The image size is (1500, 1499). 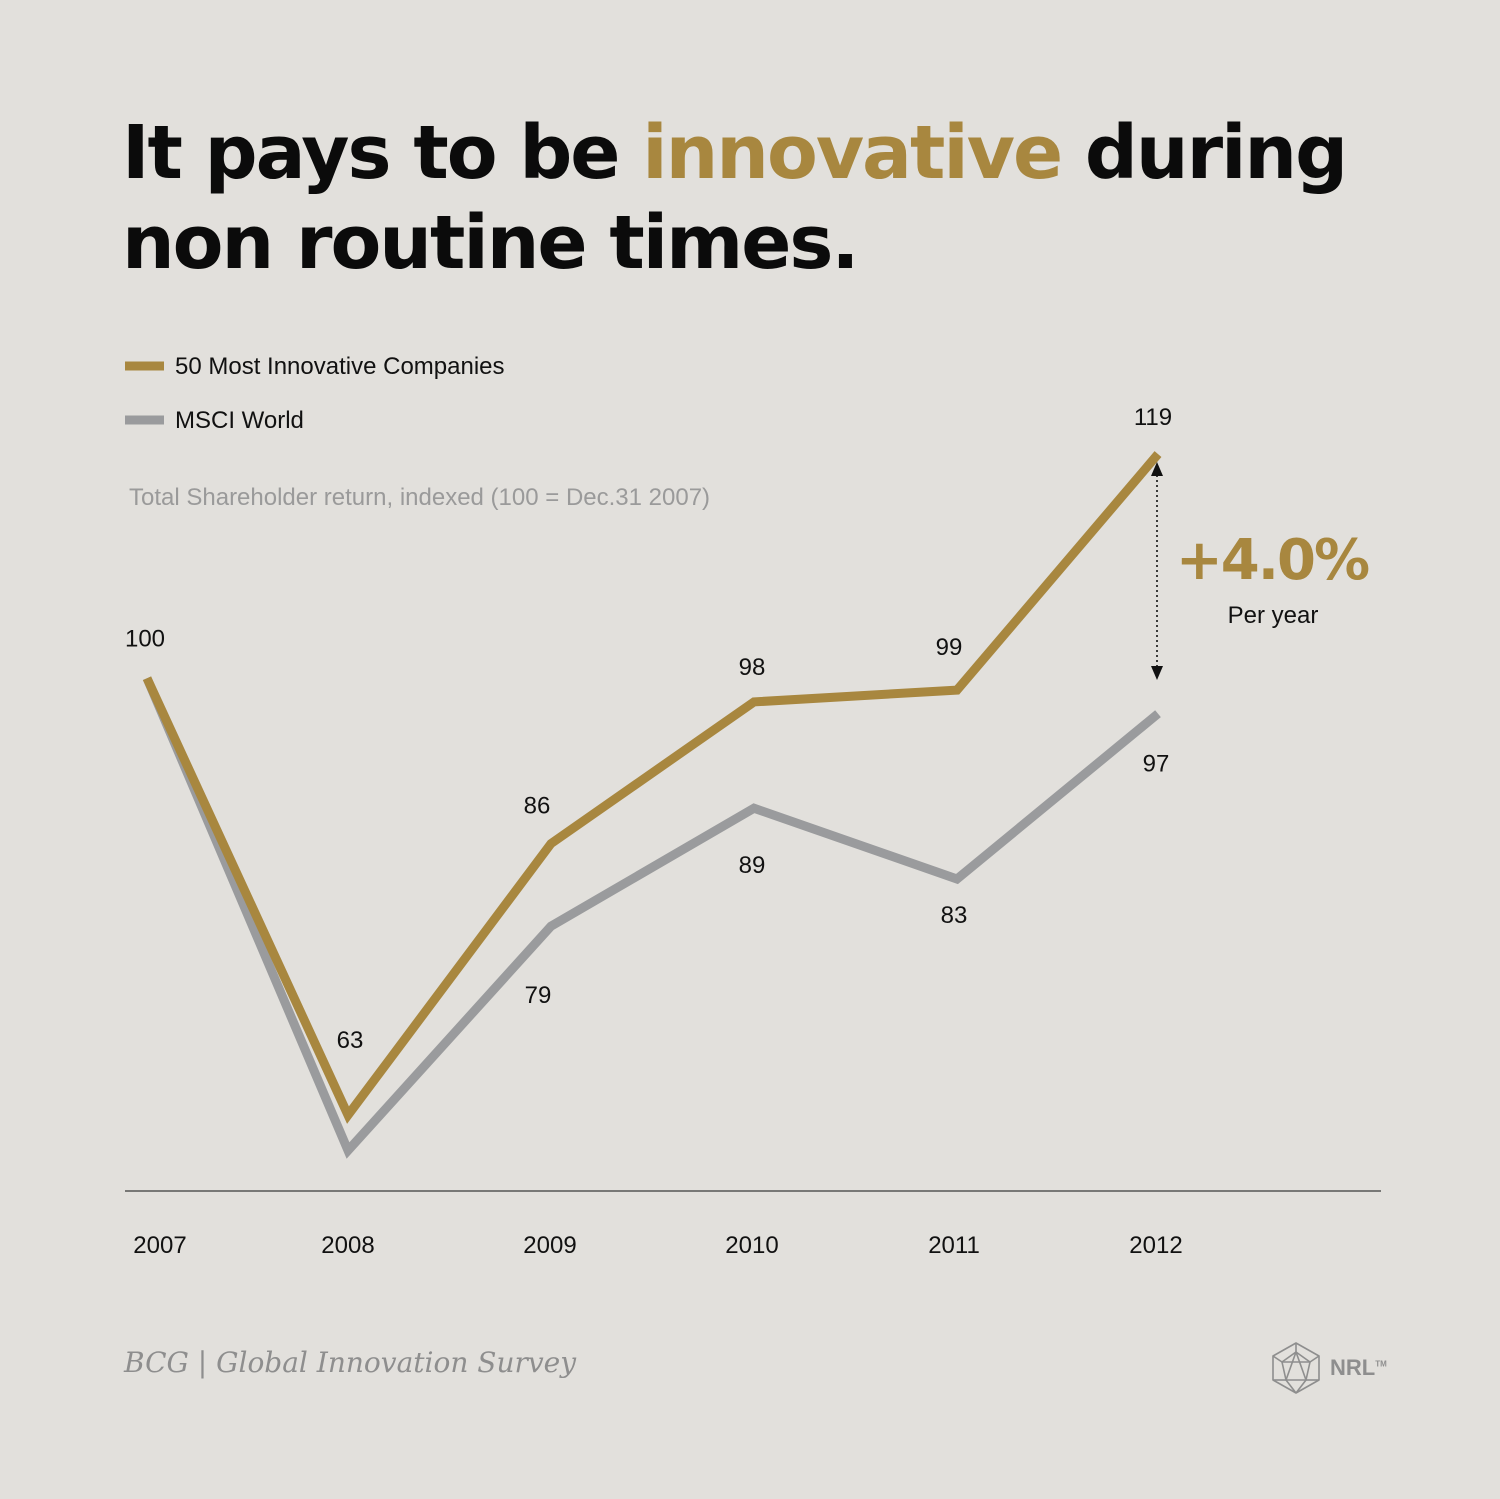 I want to click on x-tick-2007: 2007, so click(x=159, y=1245).